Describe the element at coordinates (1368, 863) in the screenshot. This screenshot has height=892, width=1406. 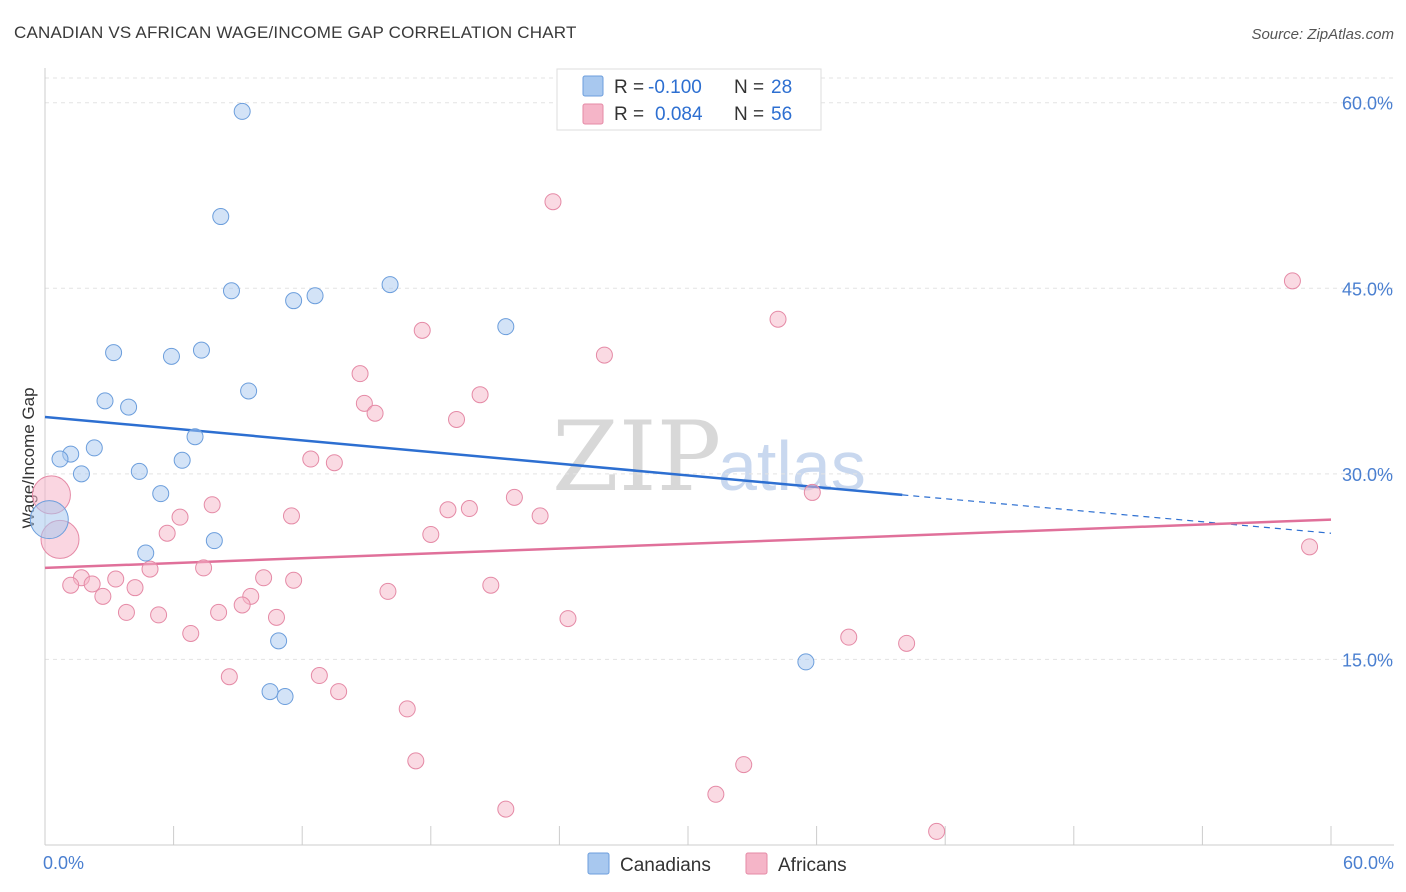
I see `x-tick-label: 60.0%` at that location.